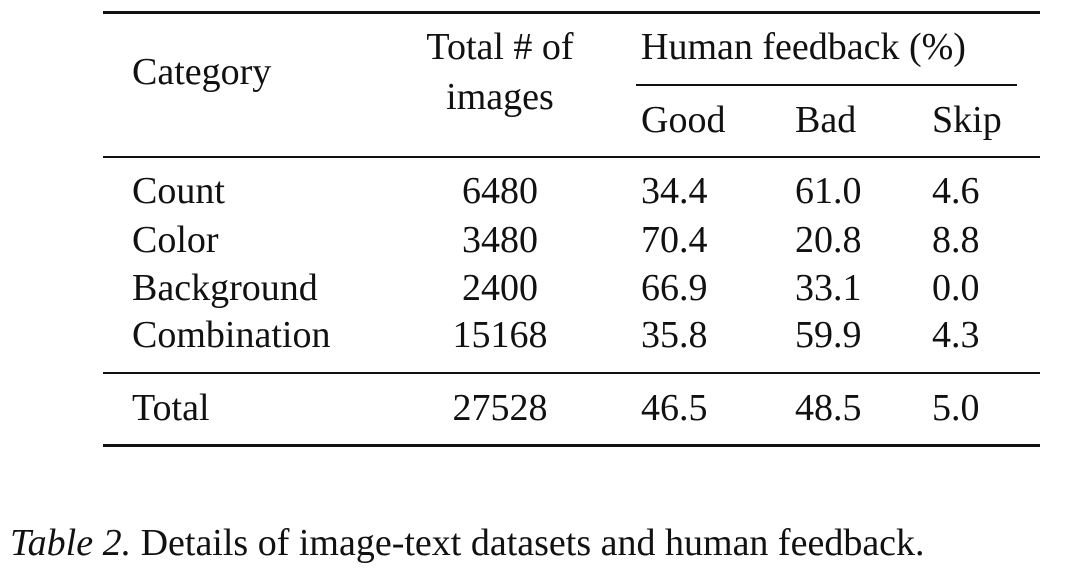 Image resolution: width=1067 pixels, height=573 pixels. What do you see at coordinates (571, 12) in the screenshot?
I see `top-rule` at bounding box center [571, 12].